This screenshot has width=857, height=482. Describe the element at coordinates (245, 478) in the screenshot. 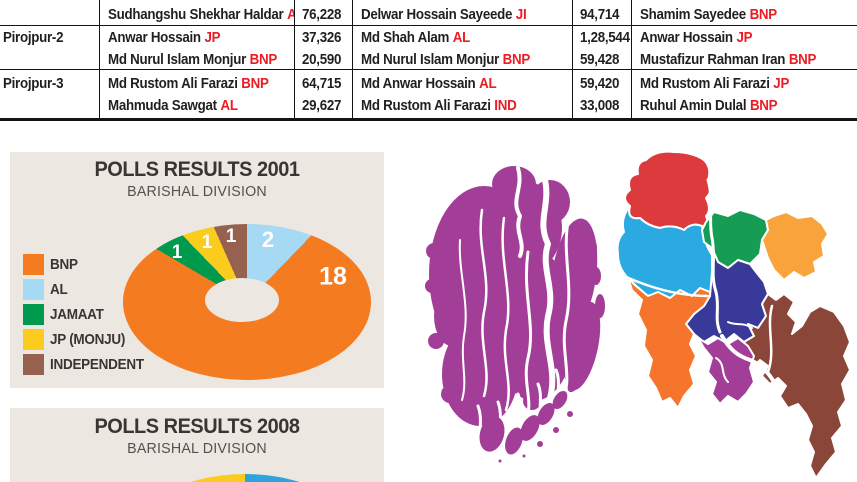

I see `polls-2008-donut-chart` at that location.